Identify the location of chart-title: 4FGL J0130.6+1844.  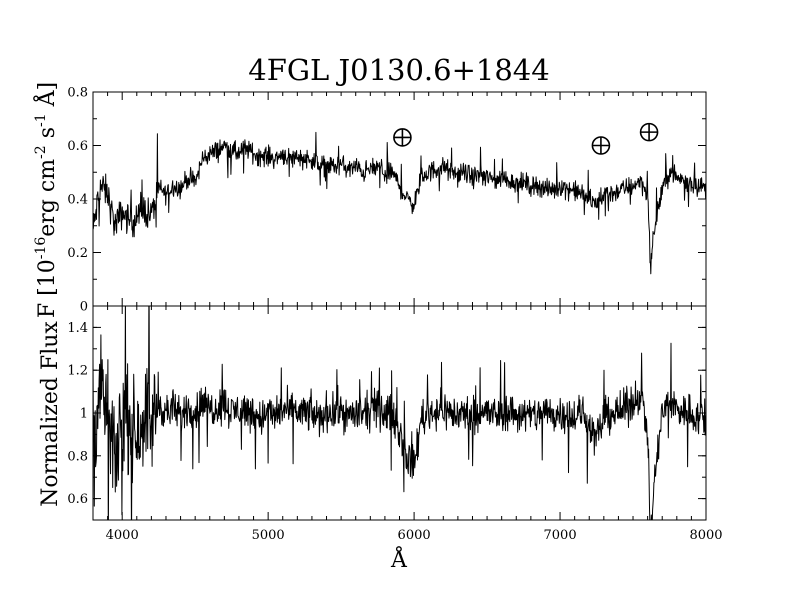
(398, 70).